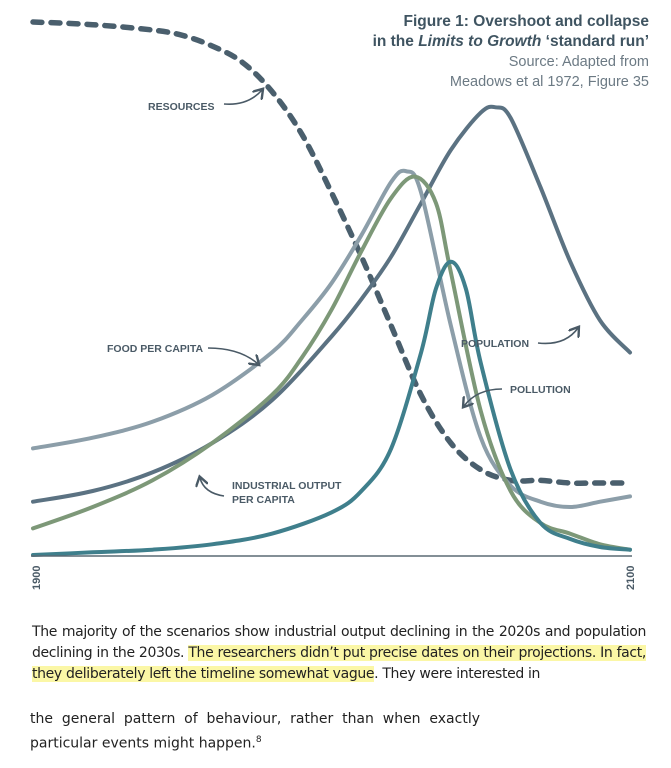 The height and width of the screenshot is (768, 671). I want to click on x-tick-label: 2100, so click(631, 578).